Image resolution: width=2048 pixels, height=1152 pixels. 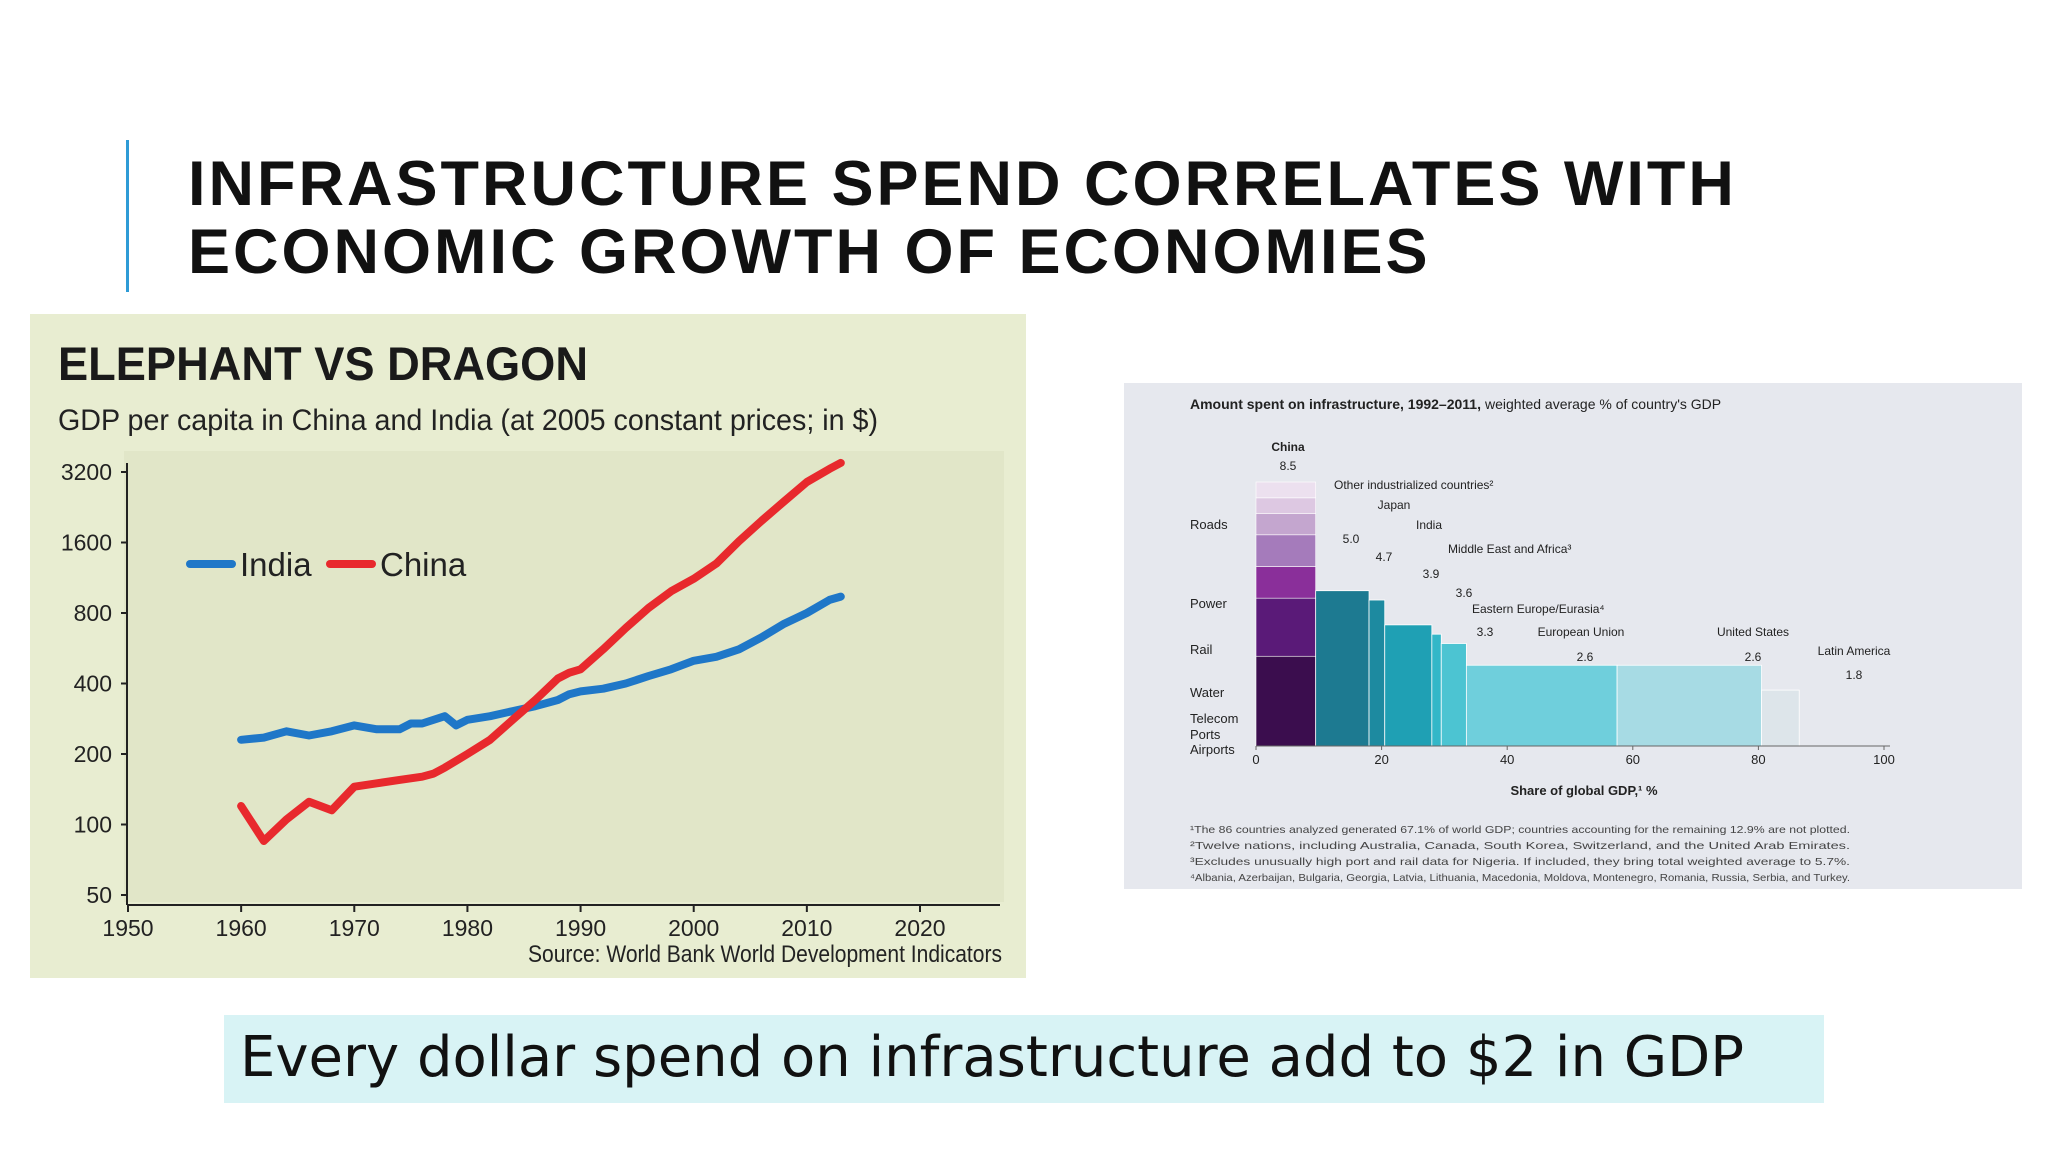 I want to click on bar-x-tick-label: 100, so click(x=1884, y=759).